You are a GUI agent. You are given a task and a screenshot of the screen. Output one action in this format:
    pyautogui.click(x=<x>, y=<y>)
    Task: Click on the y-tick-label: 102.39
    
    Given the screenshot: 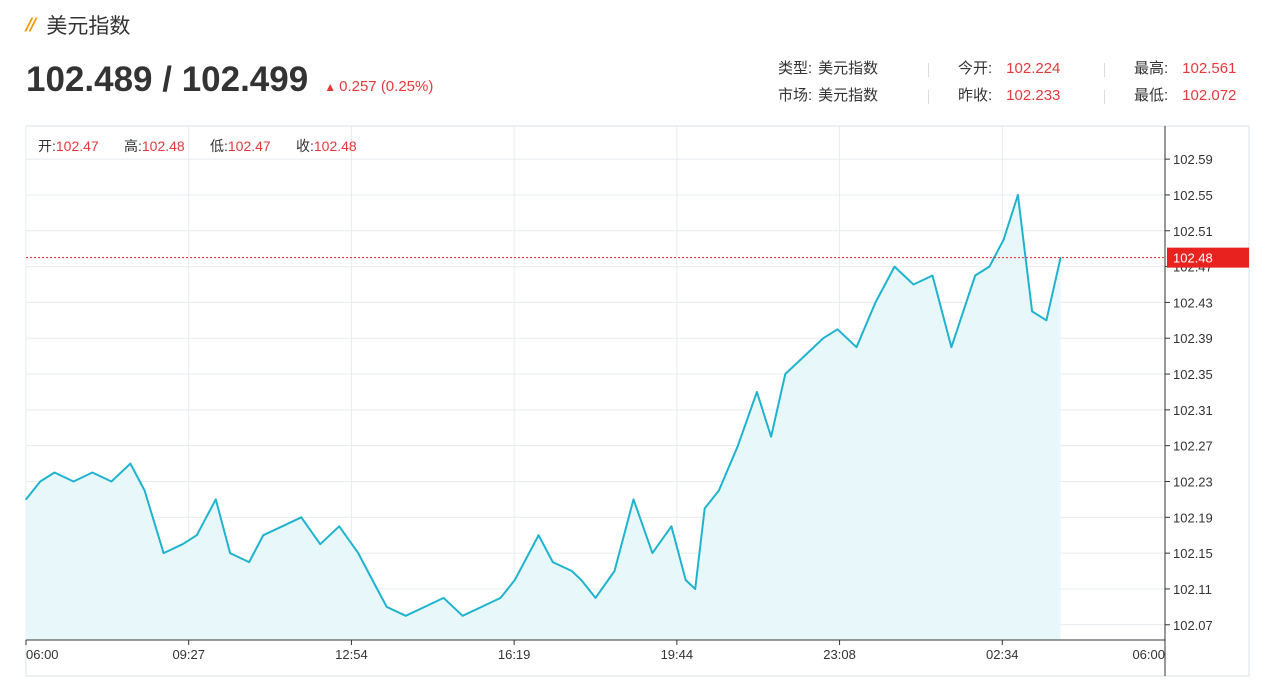 What is the action you would take?
    pyautogui.click(x=1193, y=338)
    